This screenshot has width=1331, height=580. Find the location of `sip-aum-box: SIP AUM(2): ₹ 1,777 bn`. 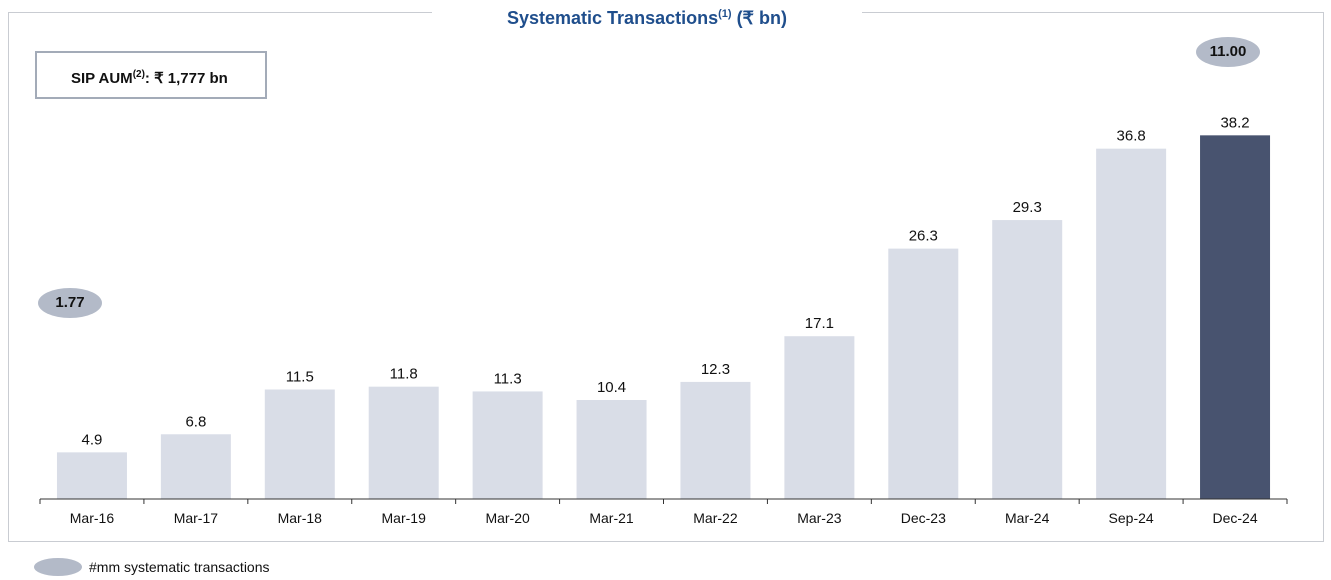

sip-aum-box: SIP AUM(2): ₹ 1,777 bn is located at coordinates (151, 75).